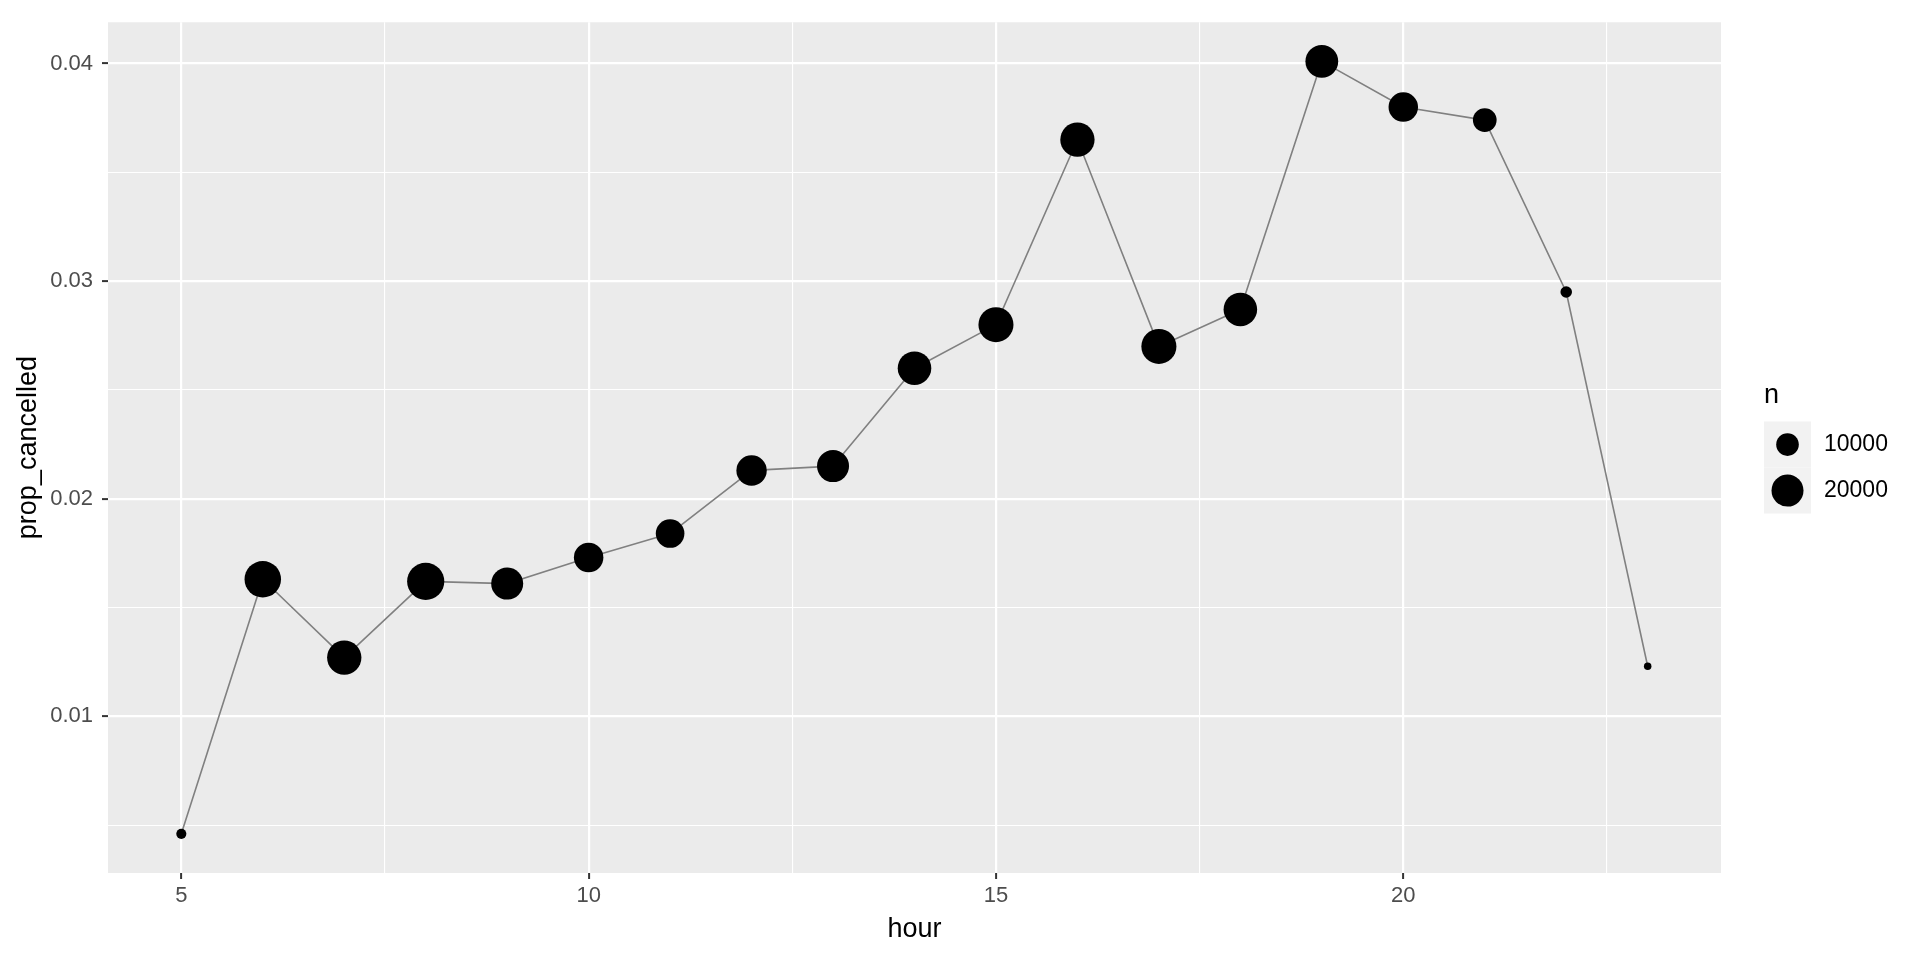 This screenshot has width=1920, height=960. I want to click on x-tick-label: 5, so click(181, 895).